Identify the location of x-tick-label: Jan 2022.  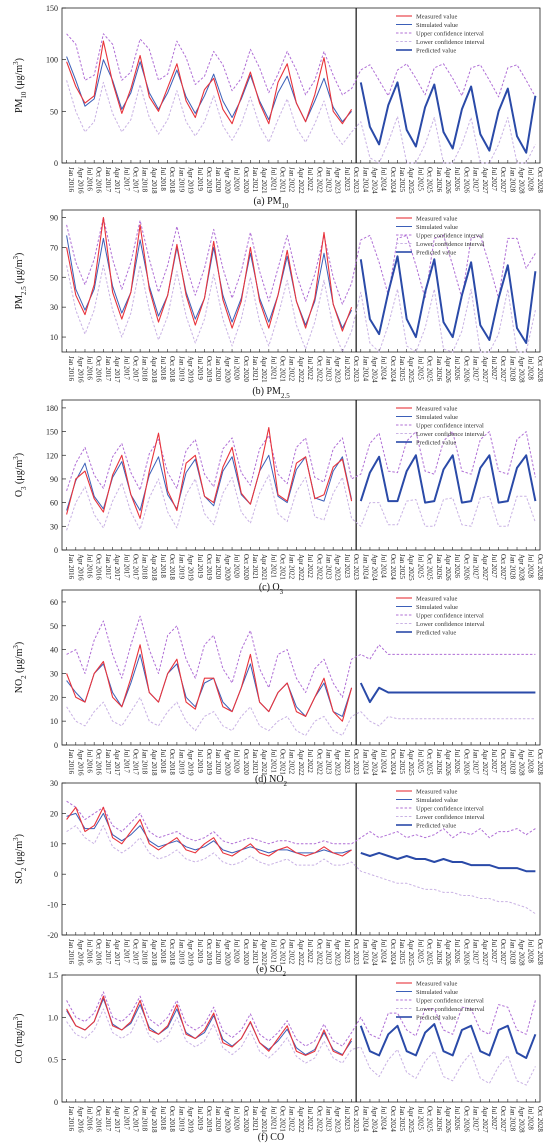
(292, 369).